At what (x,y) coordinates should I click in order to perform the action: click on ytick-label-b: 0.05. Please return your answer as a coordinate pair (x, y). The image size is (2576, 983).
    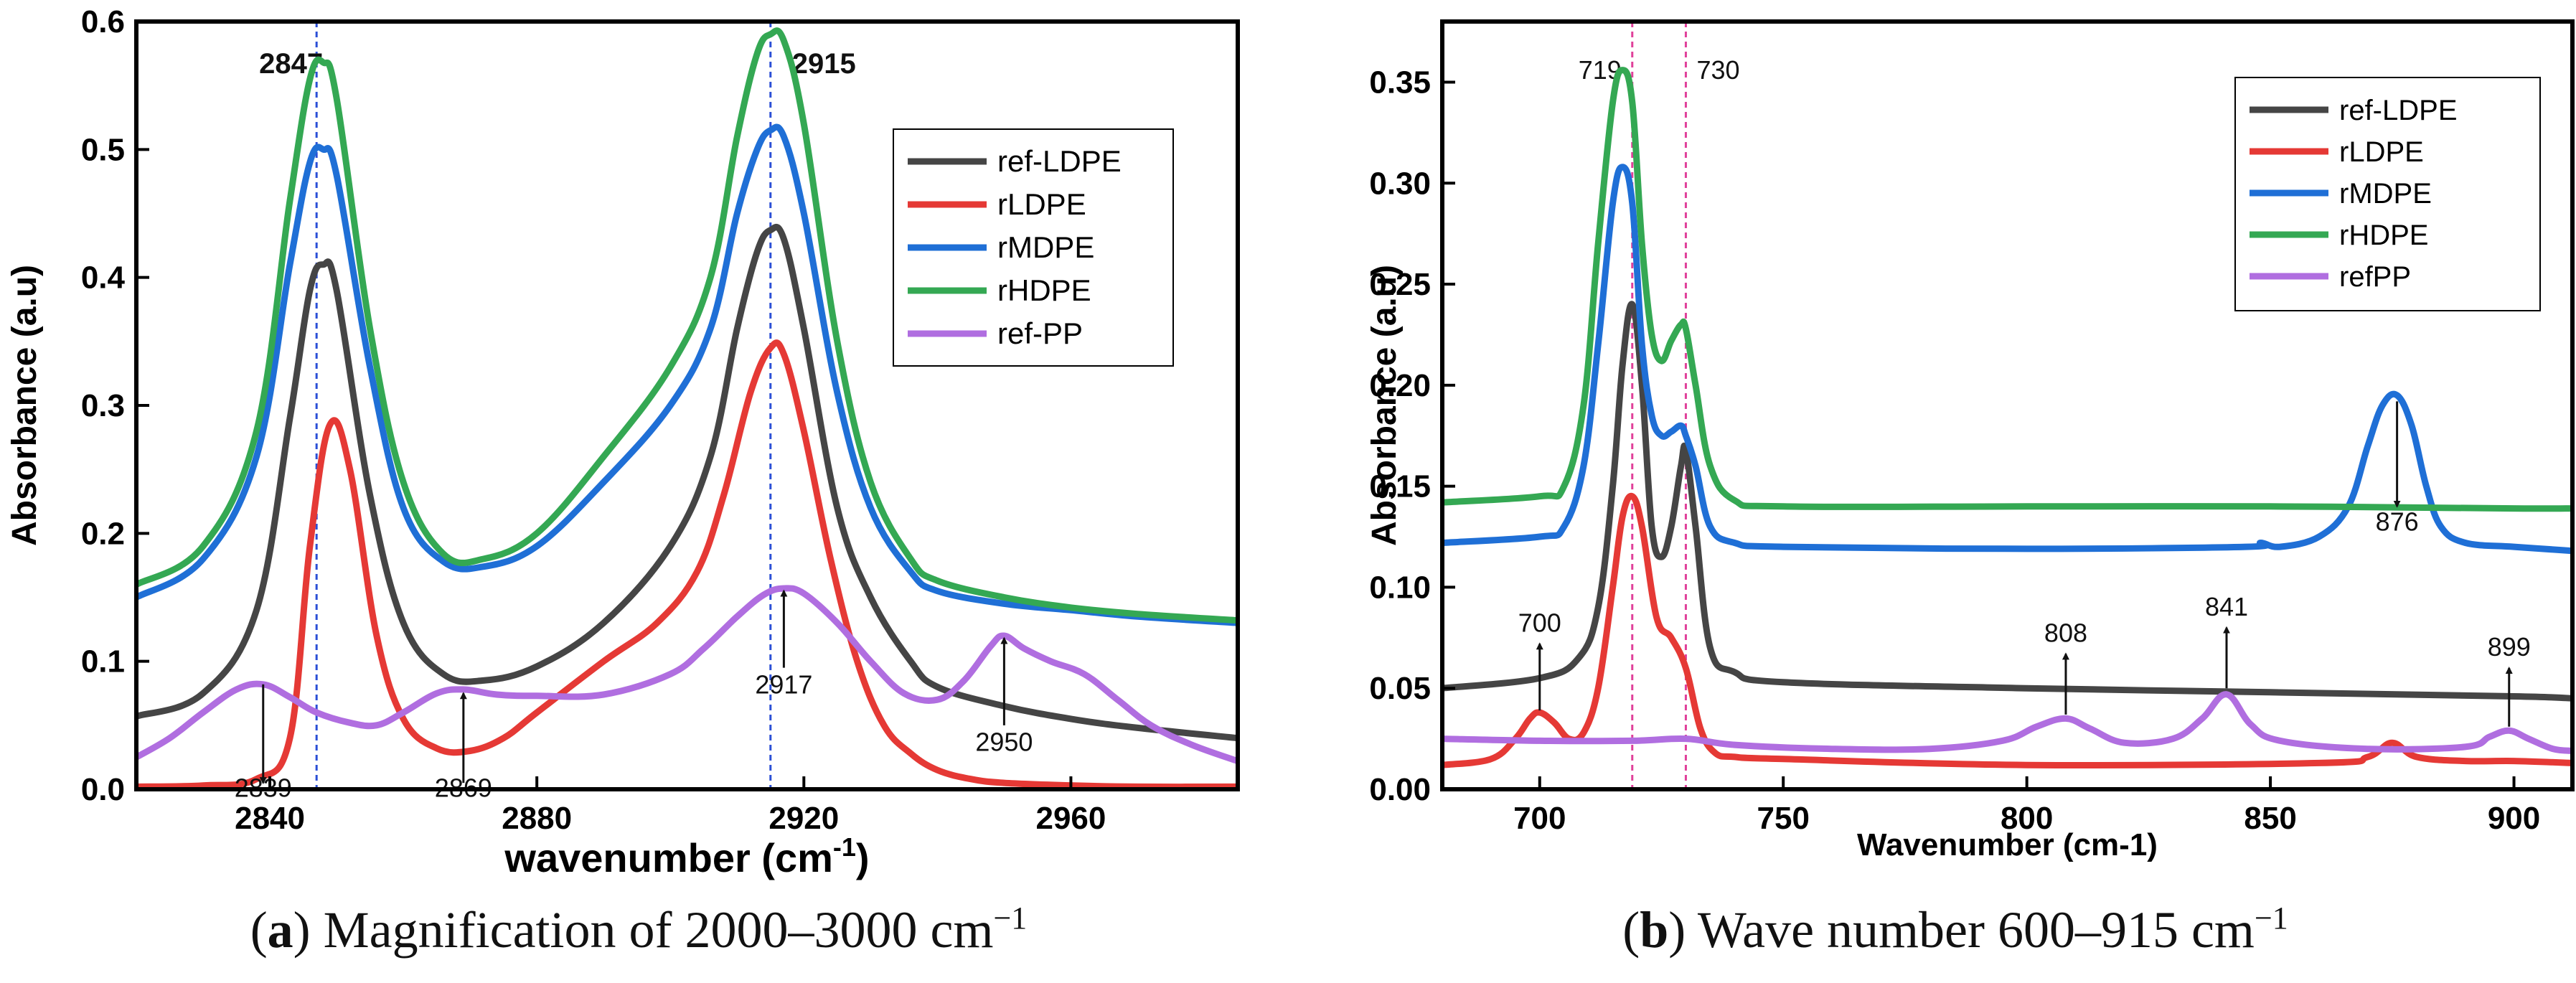
    Looking at the image, I should click on (1400, 688).